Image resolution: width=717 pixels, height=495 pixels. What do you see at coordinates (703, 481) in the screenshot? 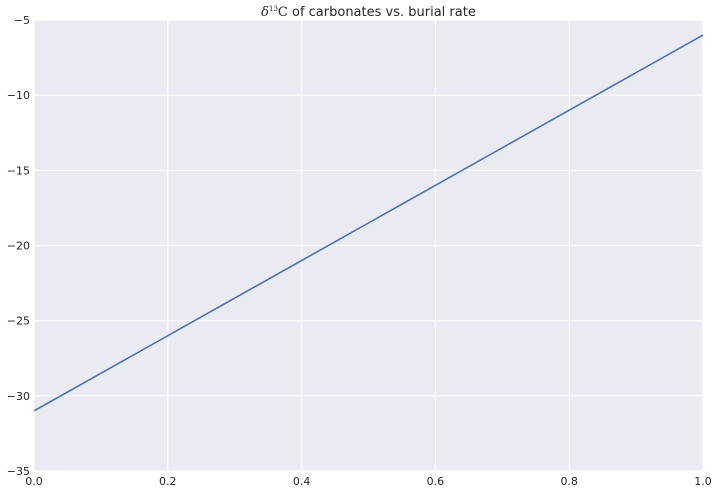
I see `x-tick-label: 1.0` at bounding box center [703, 481].